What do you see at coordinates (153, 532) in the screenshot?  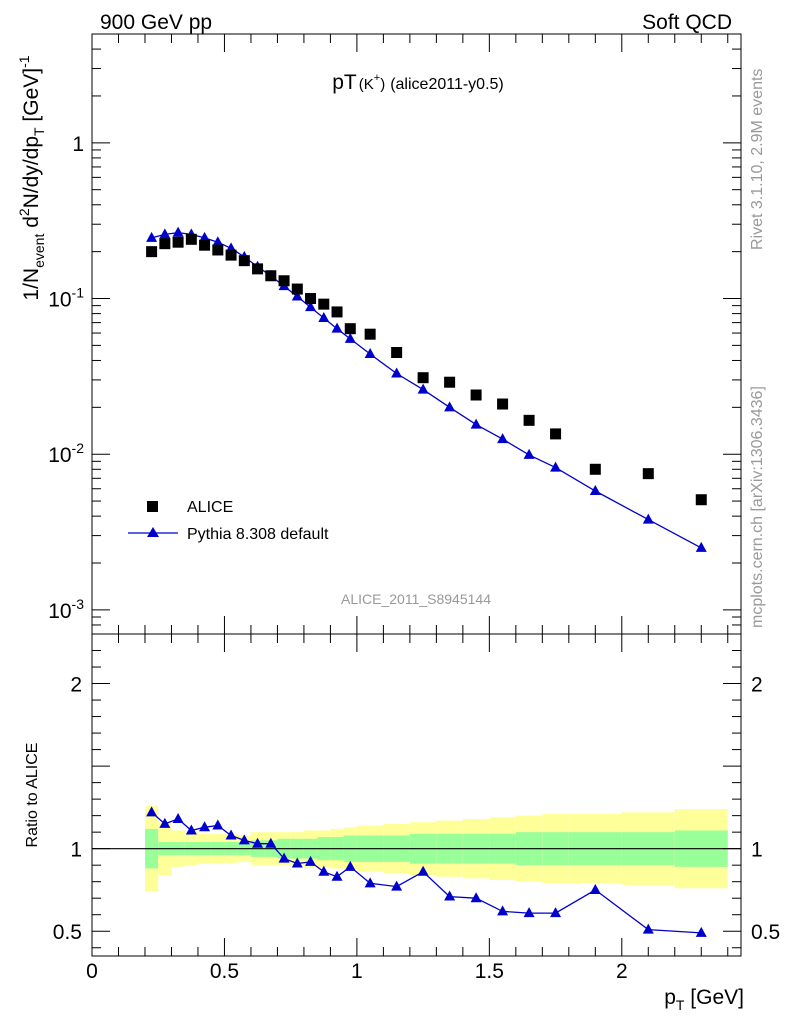 I see `legend-mc-marker` at bounding box center [153, 532].